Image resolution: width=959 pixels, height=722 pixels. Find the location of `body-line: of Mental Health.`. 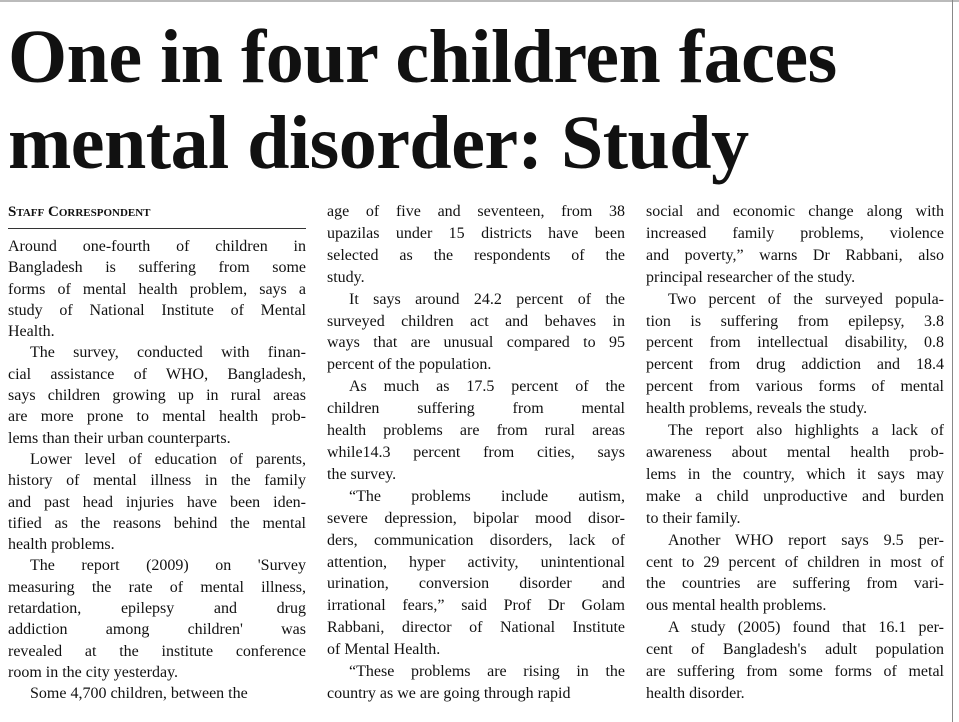

body-line: of Mental Health. is located at coordinates (384, 650).